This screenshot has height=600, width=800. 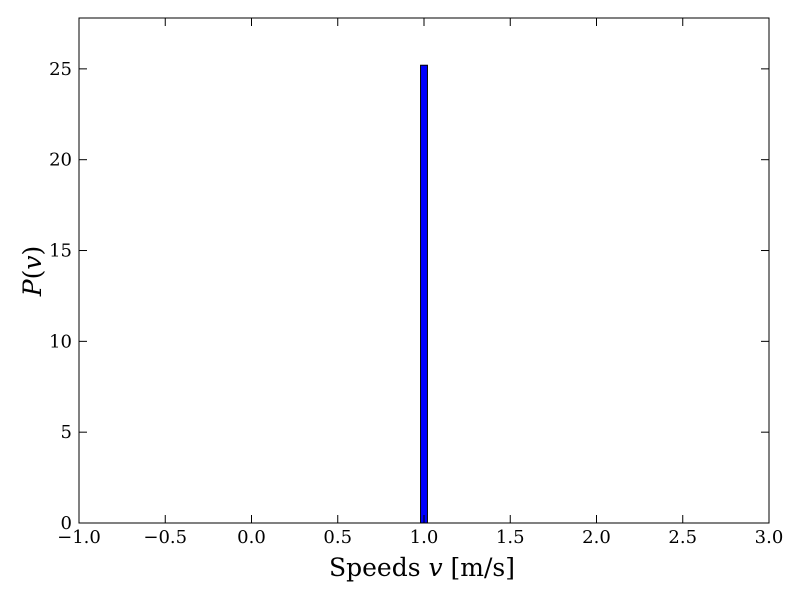 I want to click on x-axis-label-unit: [m/s], so click(x=479, y=567).